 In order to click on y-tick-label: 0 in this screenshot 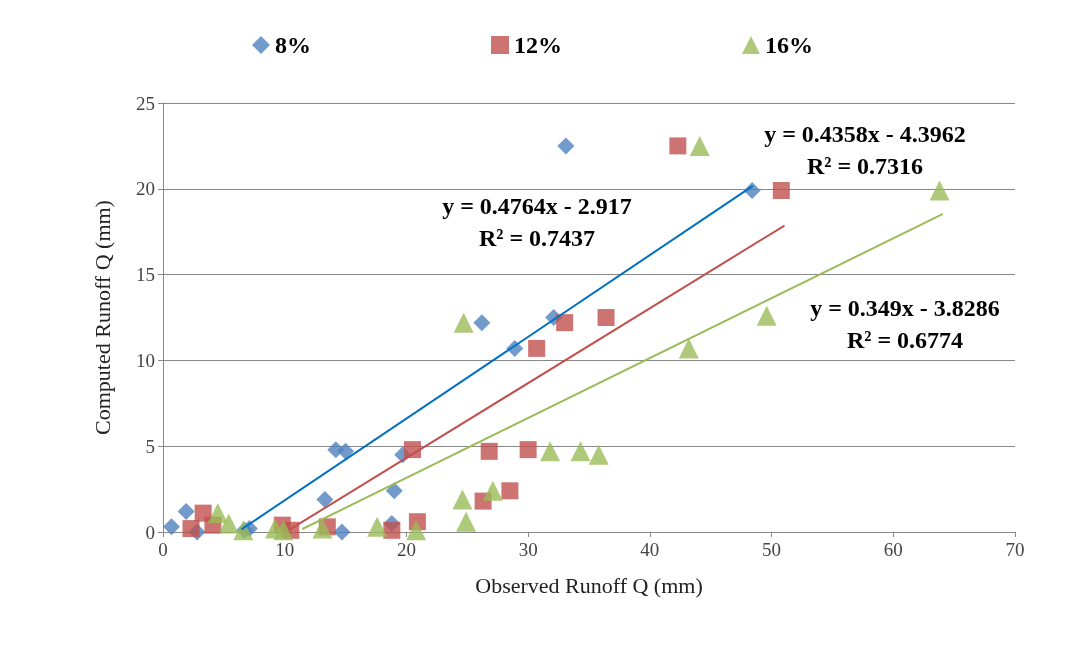, I will do `click(150, 532)`.